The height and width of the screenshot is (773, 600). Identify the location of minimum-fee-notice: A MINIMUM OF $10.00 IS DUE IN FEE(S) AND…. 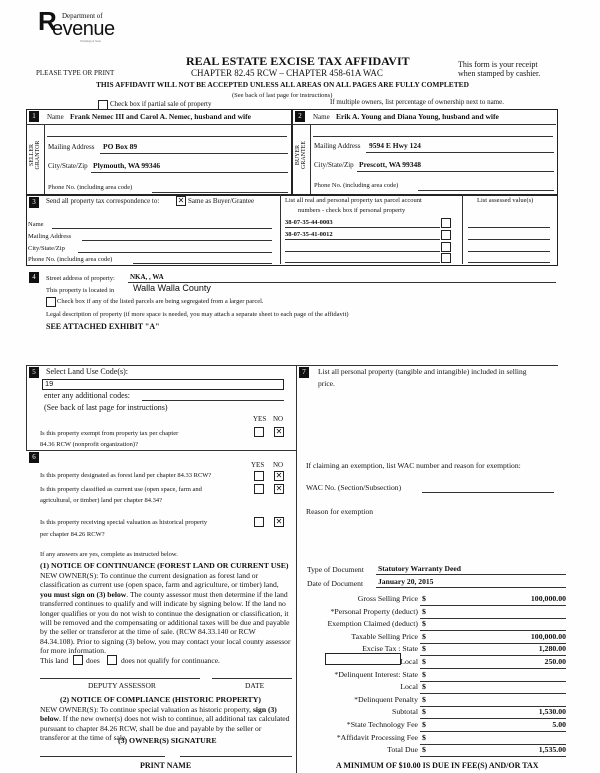
(437, 765).